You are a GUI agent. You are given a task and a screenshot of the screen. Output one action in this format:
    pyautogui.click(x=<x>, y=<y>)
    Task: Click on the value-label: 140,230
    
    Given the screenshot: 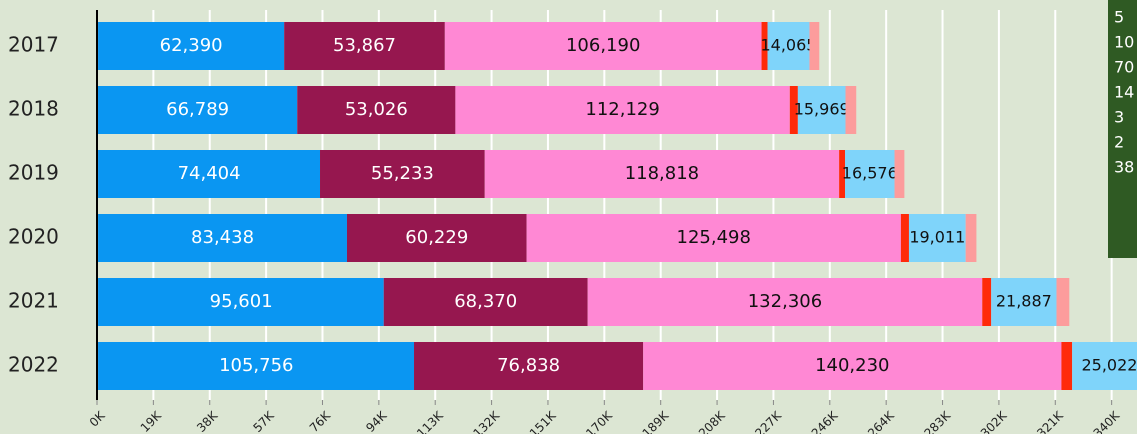 What is the action you would take?
    pyautogui.click(x=852, y=365)
    